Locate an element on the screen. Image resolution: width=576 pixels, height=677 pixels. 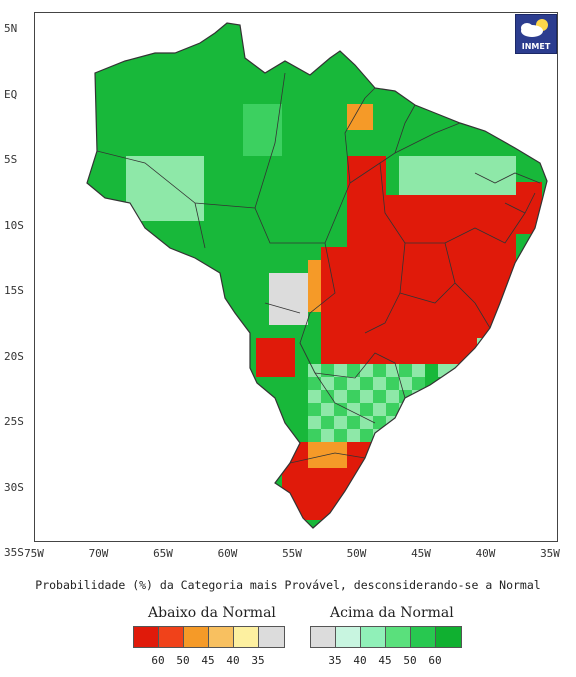
latitude-label: 10S is located at coordinates (14, 225).